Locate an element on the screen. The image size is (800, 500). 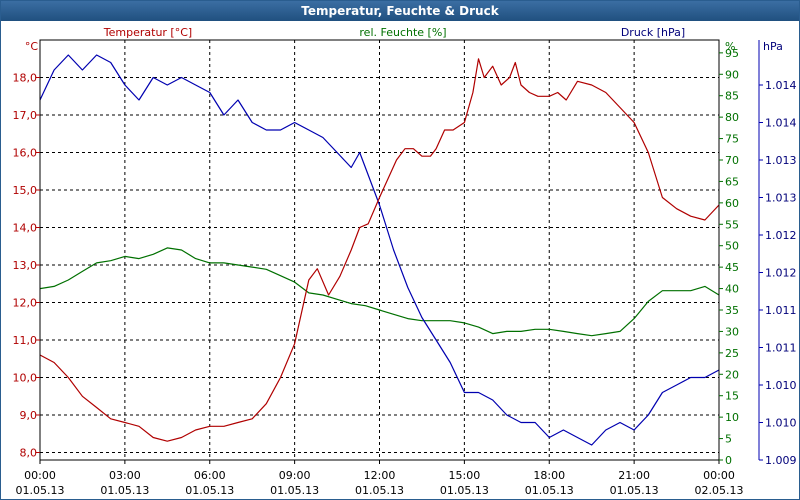
legend-temperature: Temperatur [°C] is located at coordinates (147, 32).